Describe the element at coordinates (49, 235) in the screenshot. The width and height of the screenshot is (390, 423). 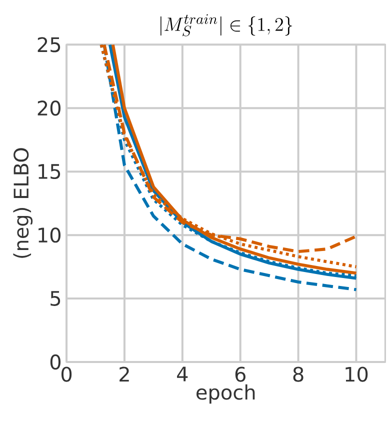
I see `y-tick-label: 10` at that location.